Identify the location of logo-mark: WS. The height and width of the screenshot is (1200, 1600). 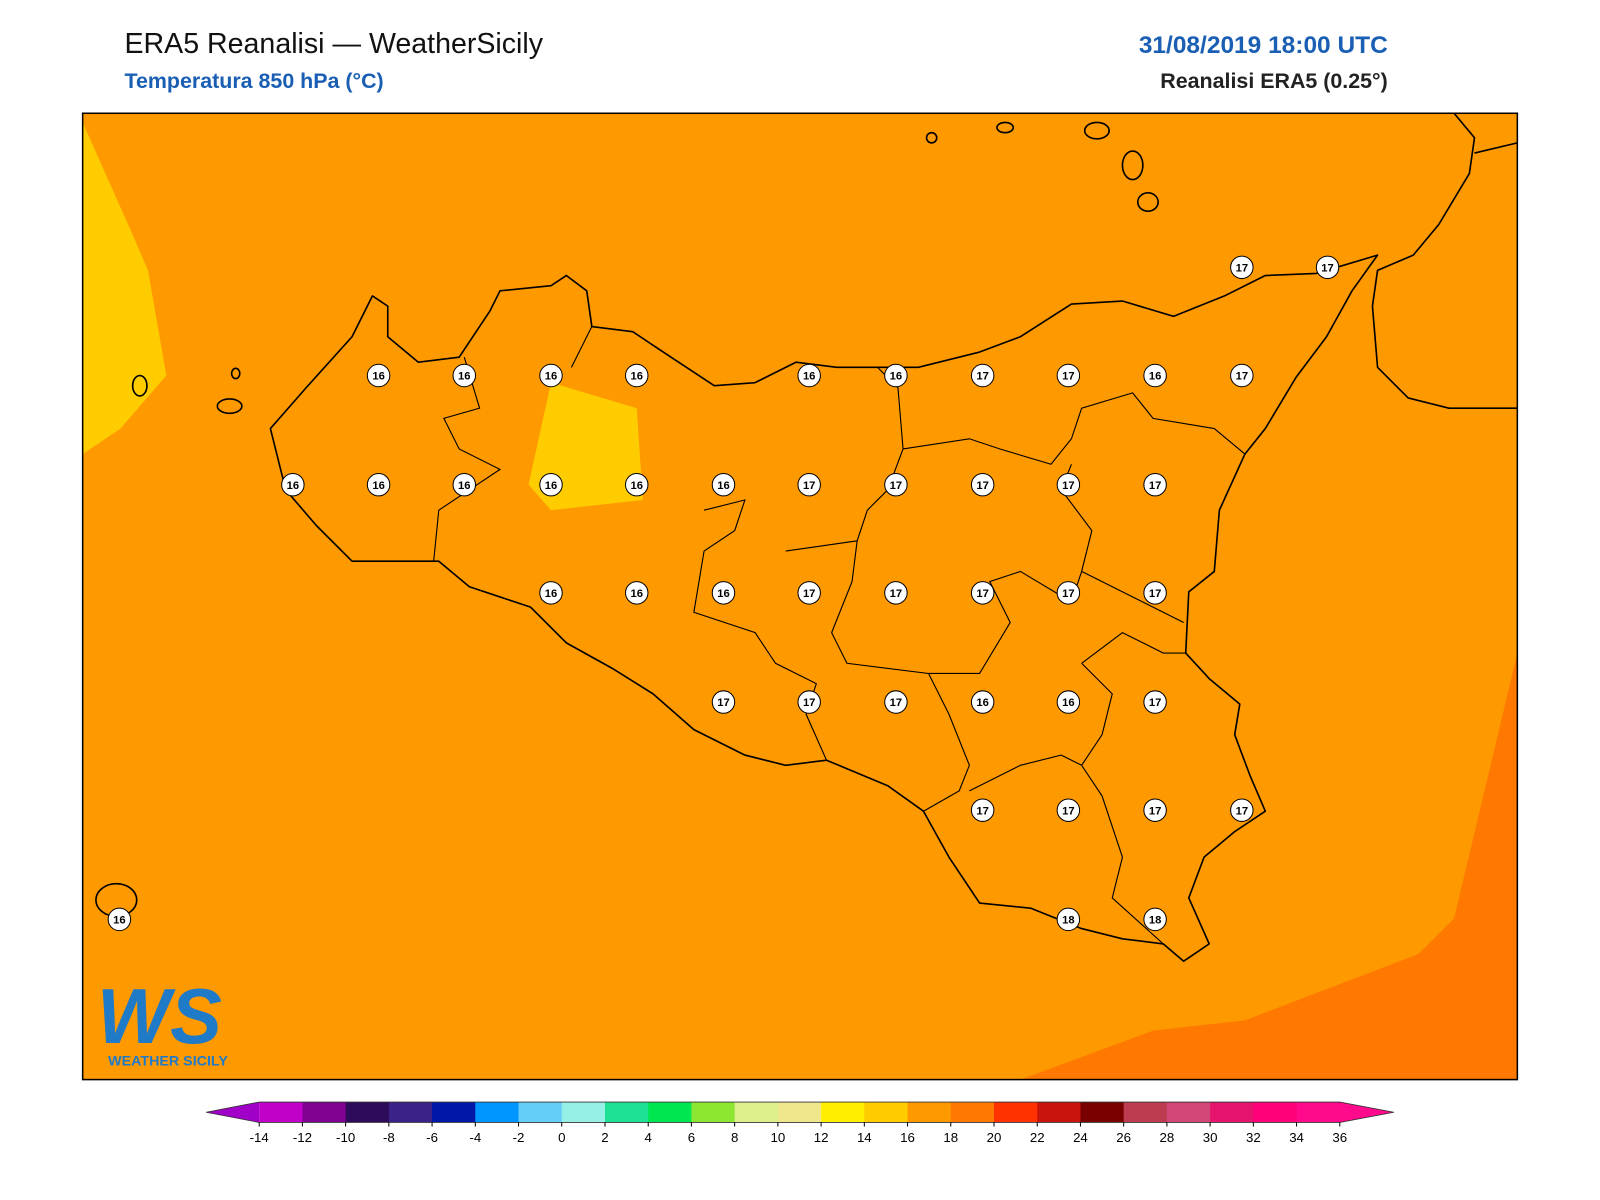
(159, 1017).